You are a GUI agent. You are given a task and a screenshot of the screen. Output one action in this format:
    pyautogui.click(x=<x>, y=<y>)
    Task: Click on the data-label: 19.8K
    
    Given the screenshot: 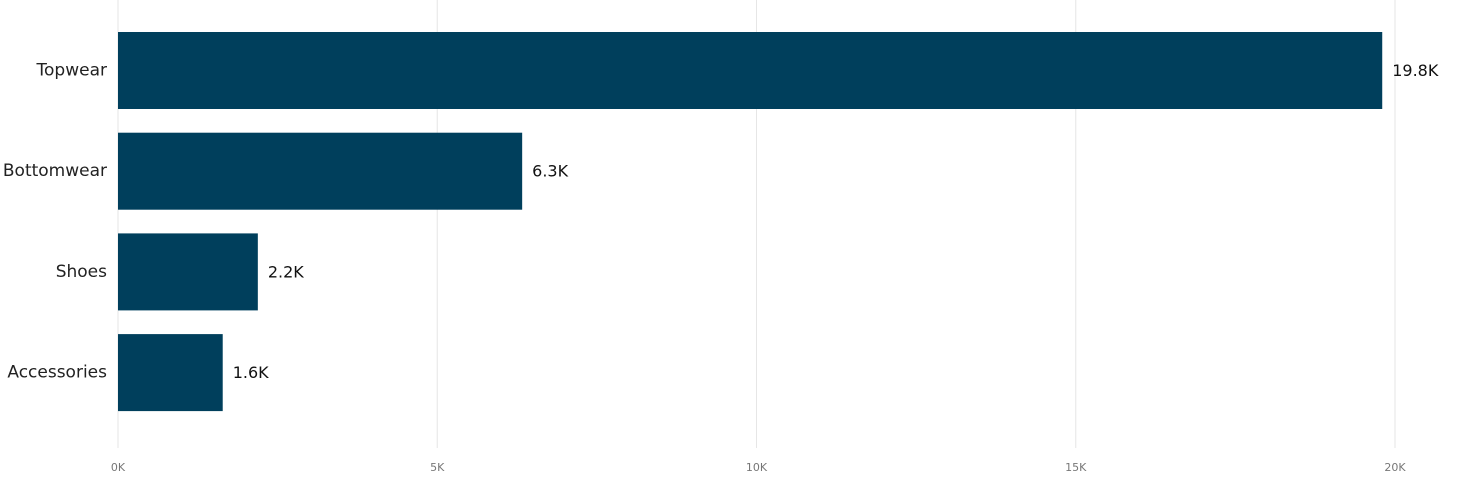 What is the action you would take?
    pyautogui.click(x=1415, y=70)
    